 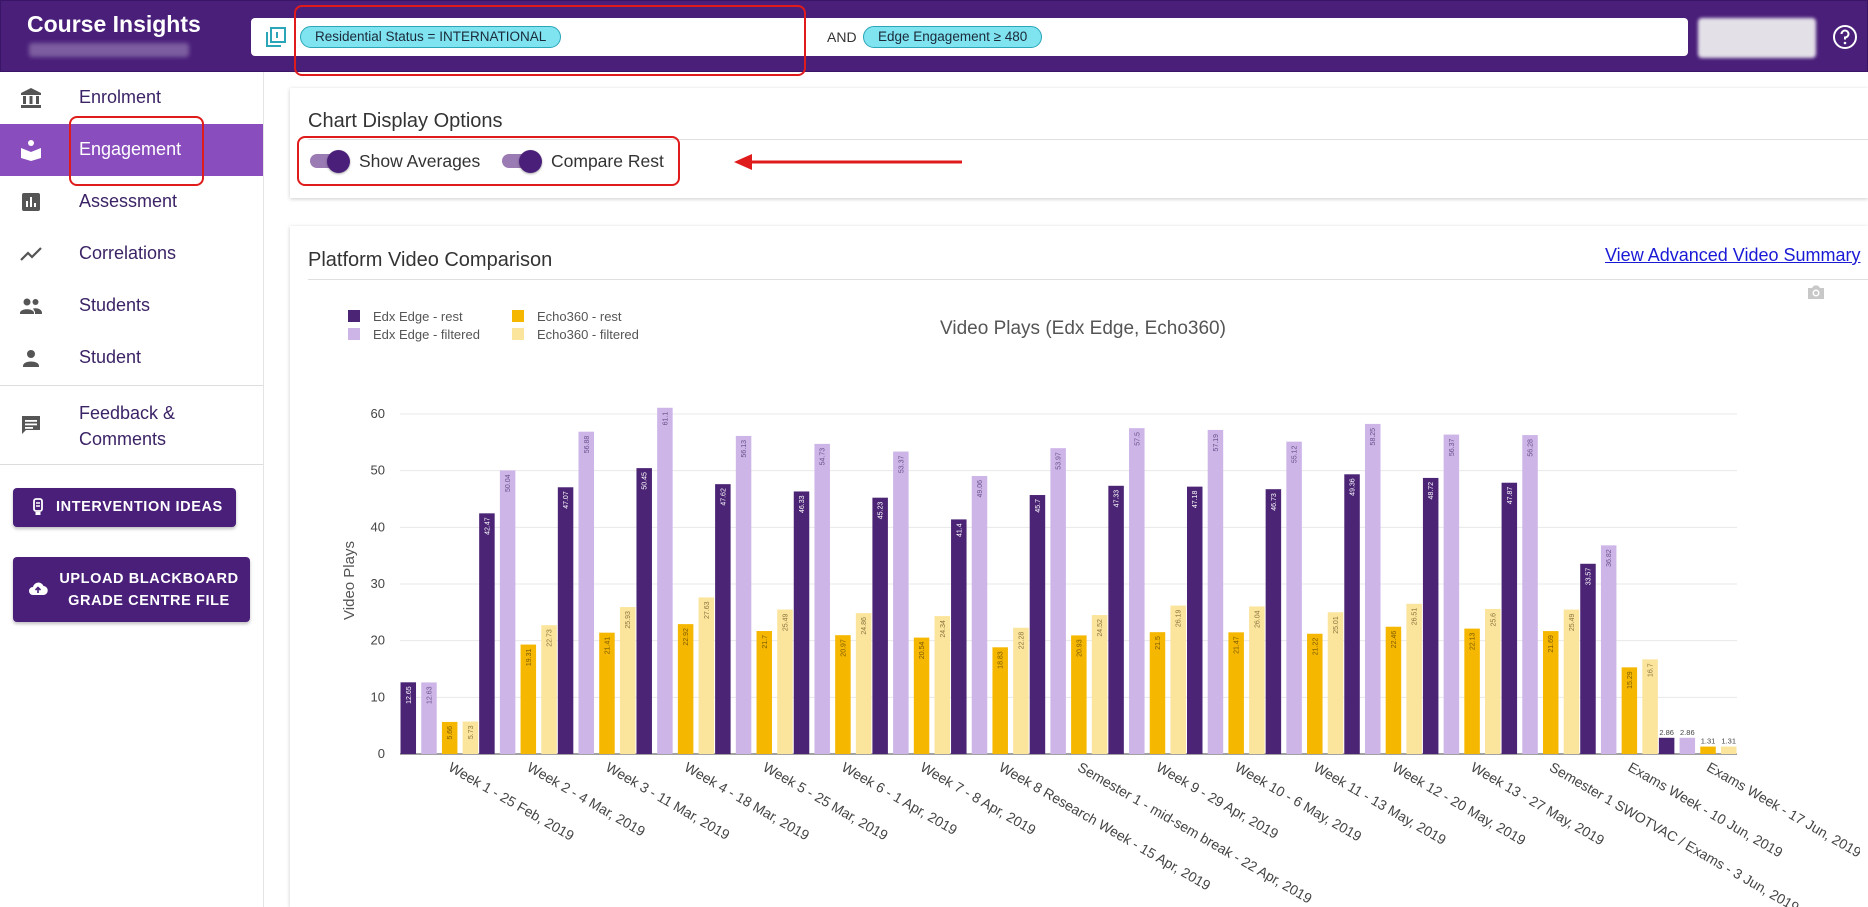 I want to click on sidebar-item-engagement: Engagement, so click(x=131, y=150).